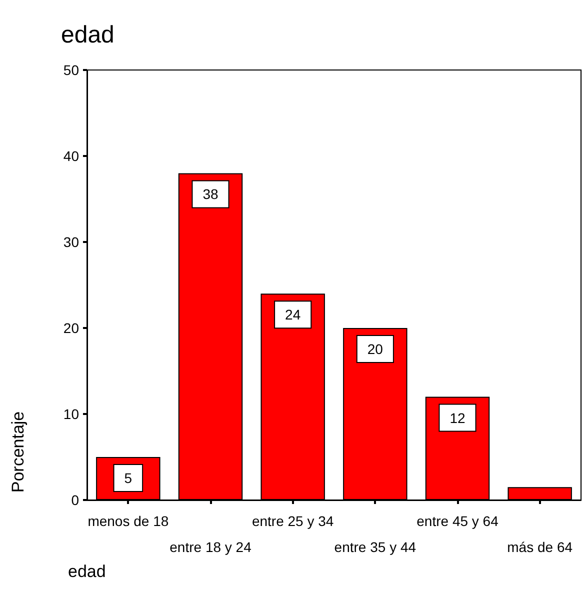 Image resolution: width=582 pixels, height=616 pixels. I want to click on y-axis-title: Porcentaje, so click(18, 452).